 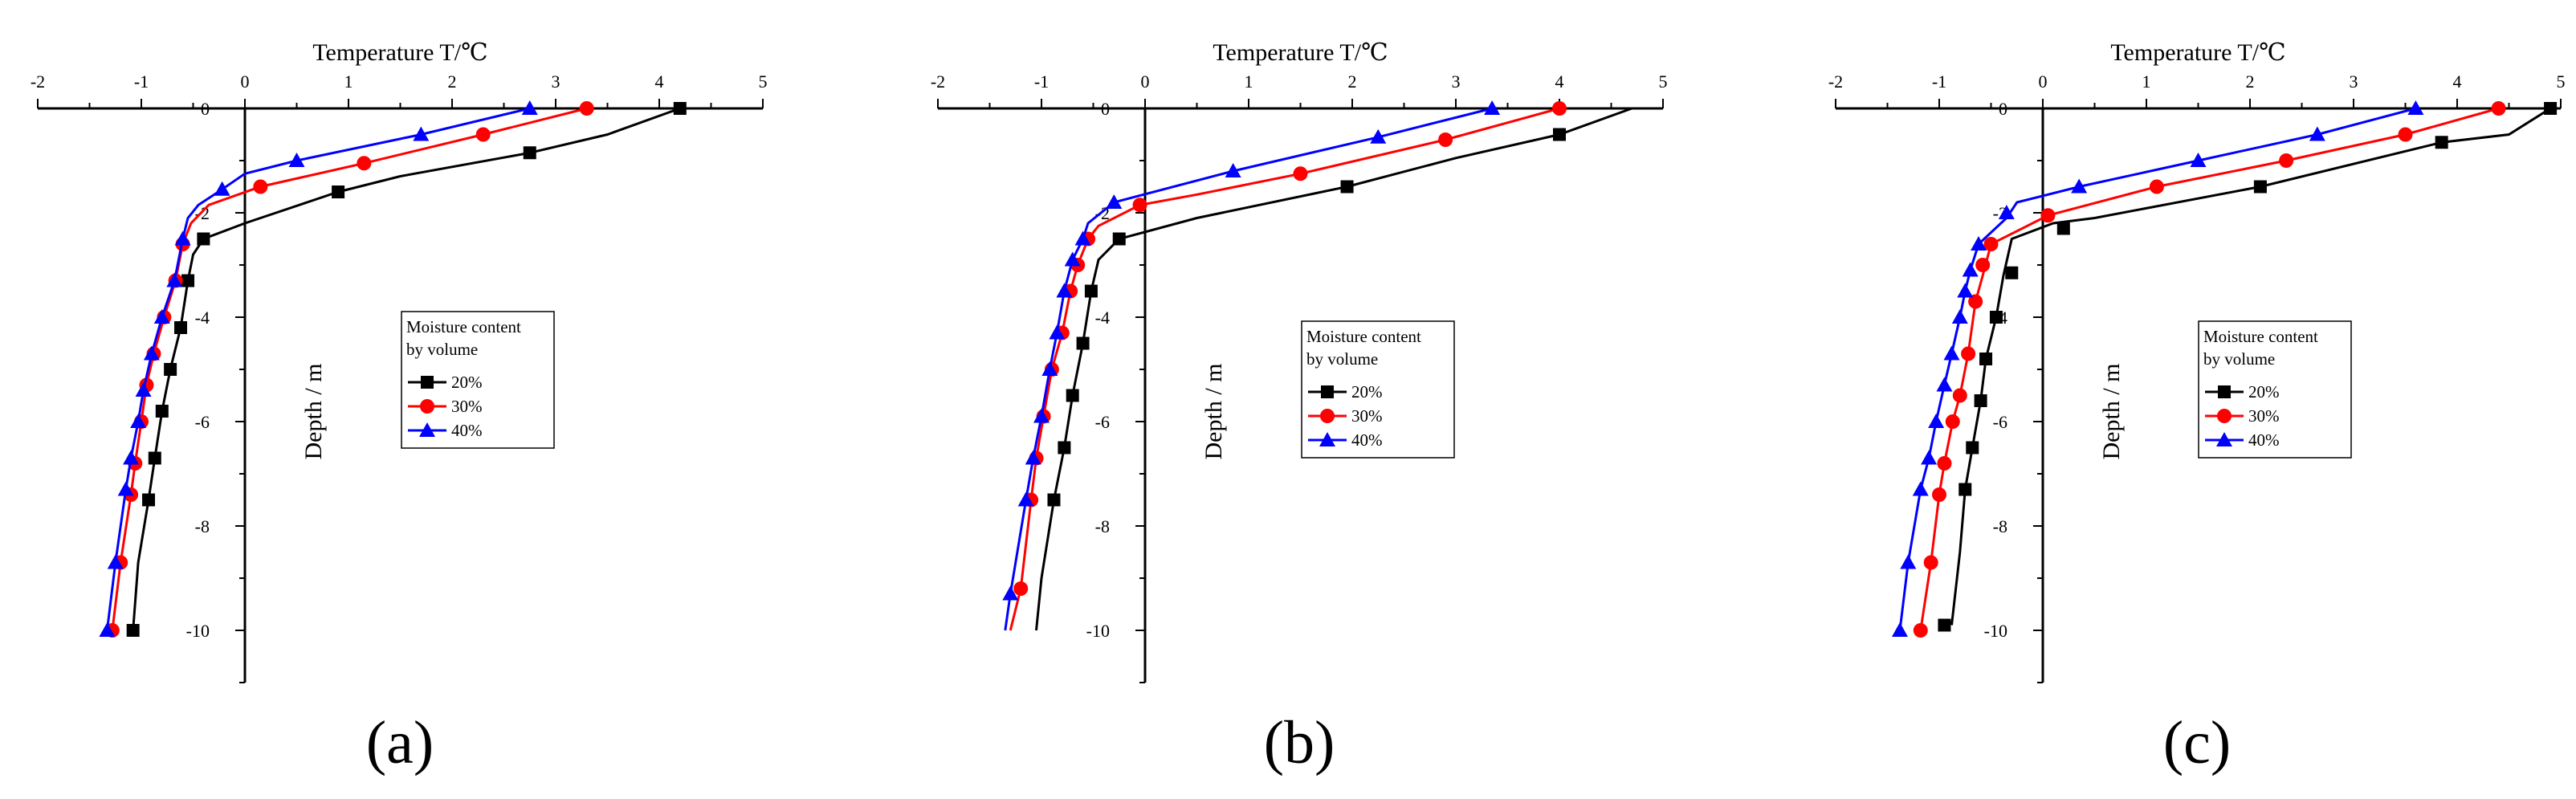 What do you see at coordinates (556, 81) in the screenshot?
I see `x-tick-label: 3` at bounding box center [556, 81].